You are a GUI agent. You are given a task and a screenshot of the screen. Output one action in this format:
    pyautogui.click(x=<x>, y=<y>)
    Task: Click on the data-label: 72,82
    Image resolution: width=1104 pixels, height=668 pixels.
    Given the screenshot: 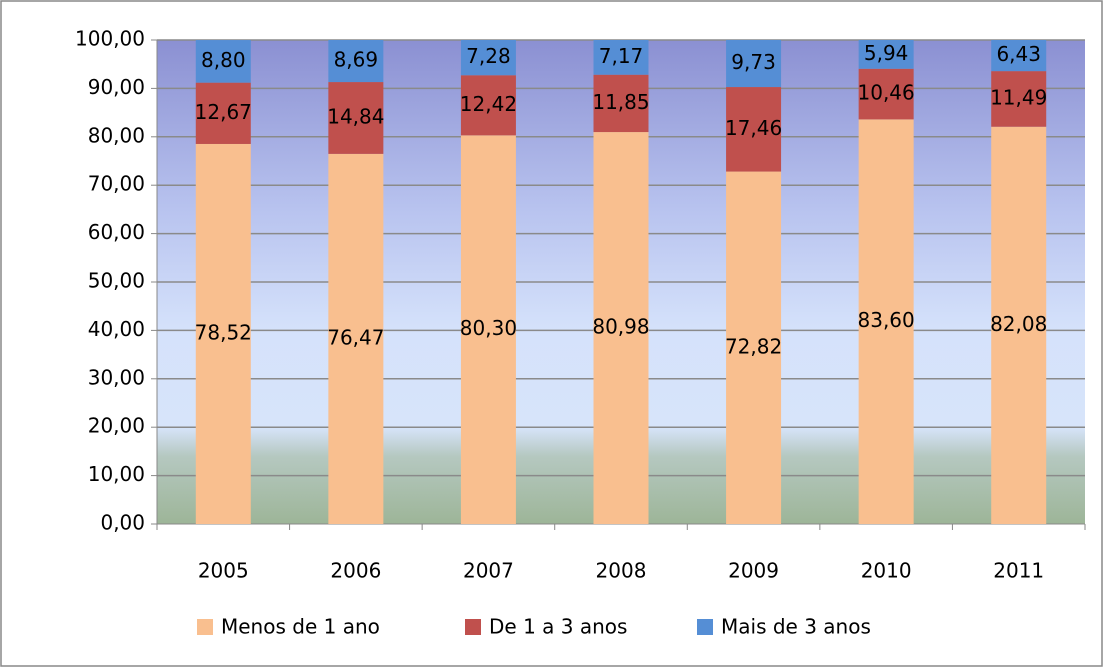 What is the action you would take?
    pyautogui.click(x=753, y=346)
    